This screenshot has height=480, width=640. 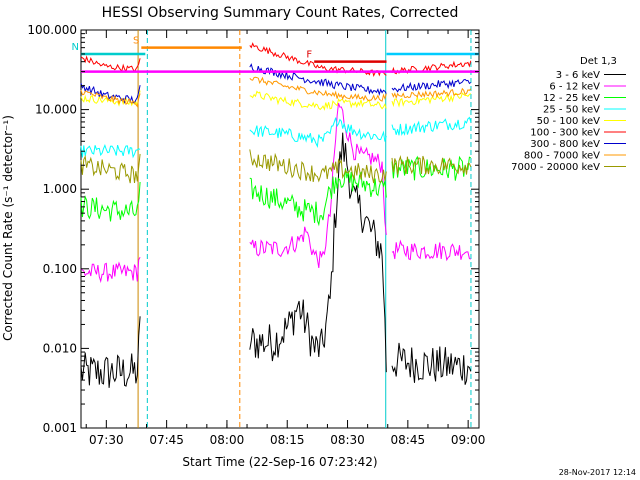 I want to click on x-tick-label: 08:15, so click(x=287, y=440).